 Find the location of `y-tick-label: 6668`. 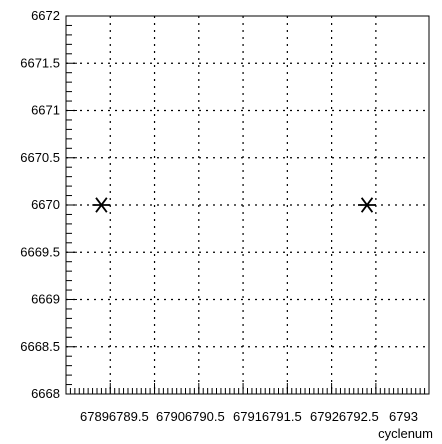

y-tick-label: 6668 is located at coordinates (45, 393).